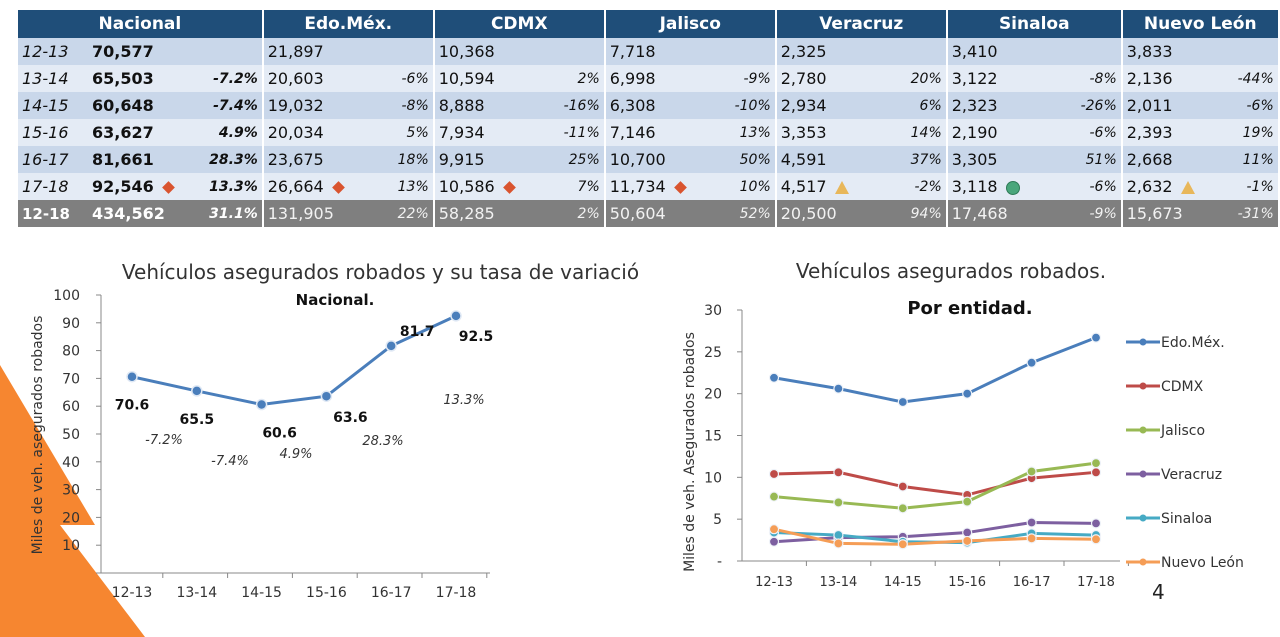  What do you see at coordinates (53, 78) in the screenshot?
I see `period-cell: 13-14` at bounding box center [53, 78].